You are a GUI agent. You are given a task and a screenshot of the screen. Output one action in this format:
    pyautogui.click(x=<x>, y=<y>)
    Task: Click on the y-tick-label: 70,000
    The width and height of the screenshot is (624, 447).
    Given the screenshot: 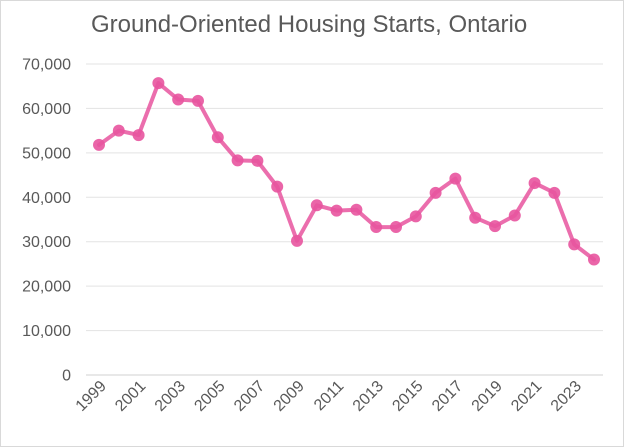 What is the action you would take?
    pyautogui.click(x=46, y=65)
    